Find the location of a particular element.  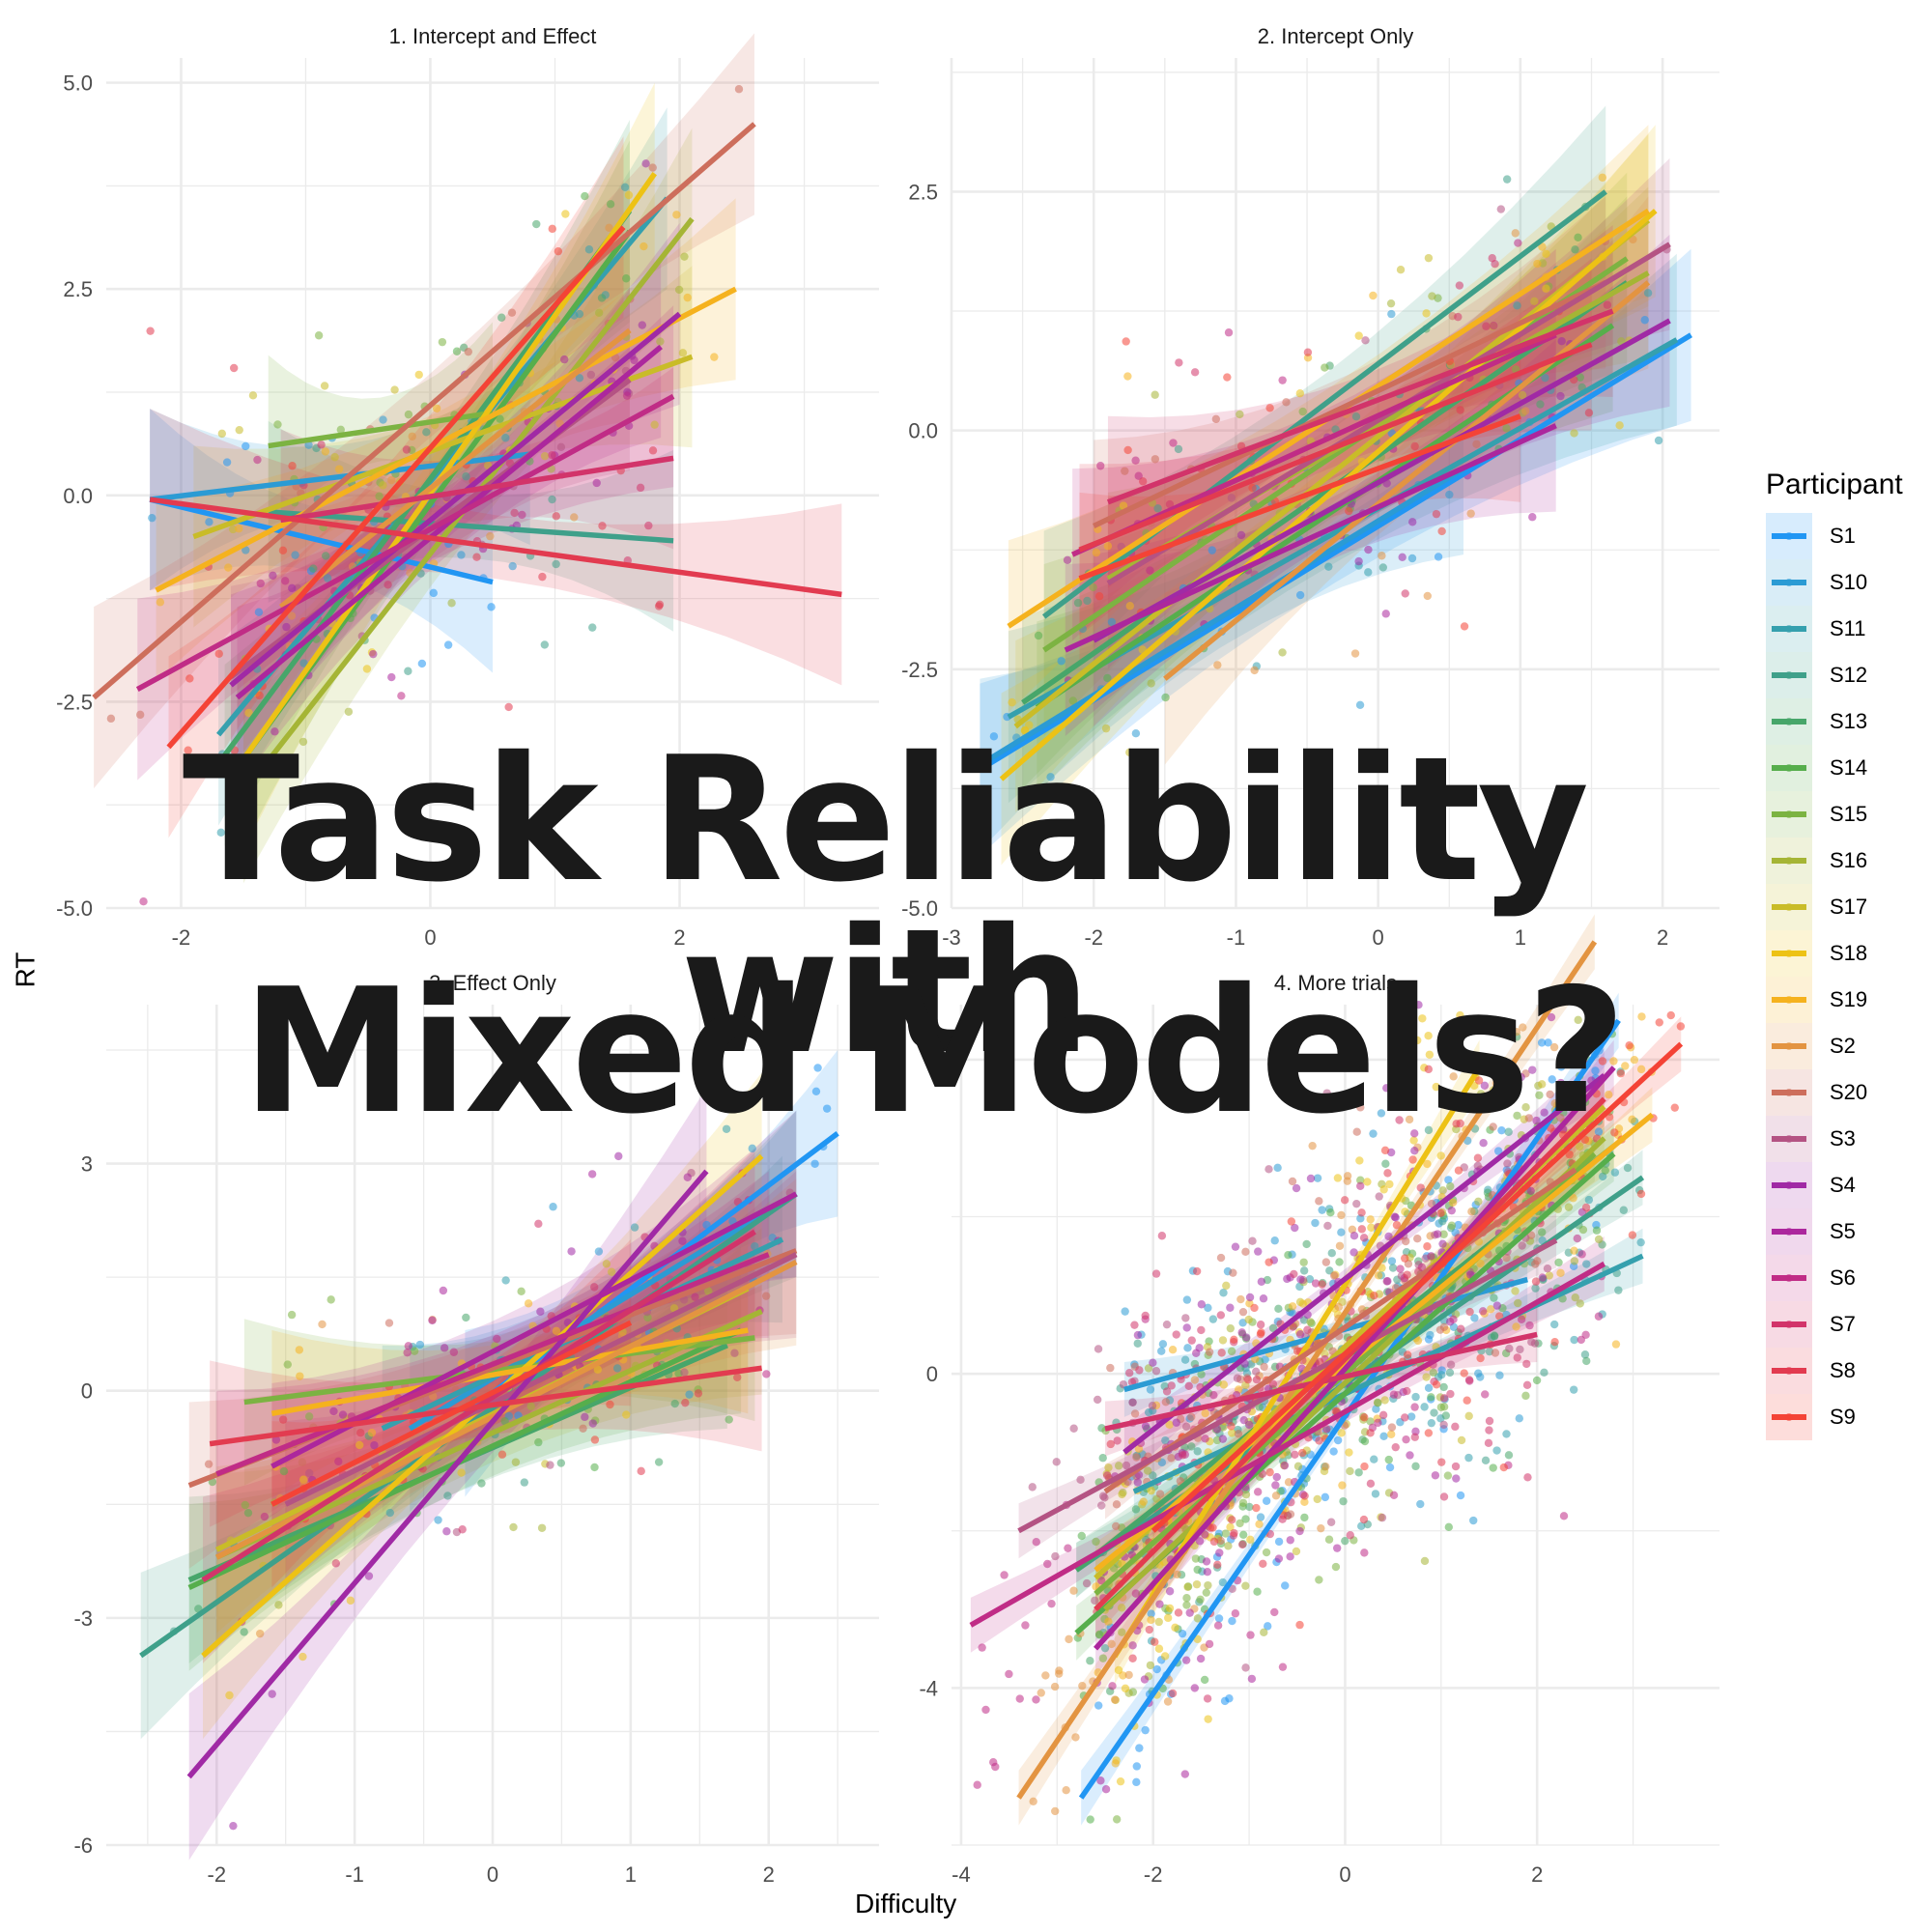

legend-item-s6: S6 is located at coordinates (1834, 1278).